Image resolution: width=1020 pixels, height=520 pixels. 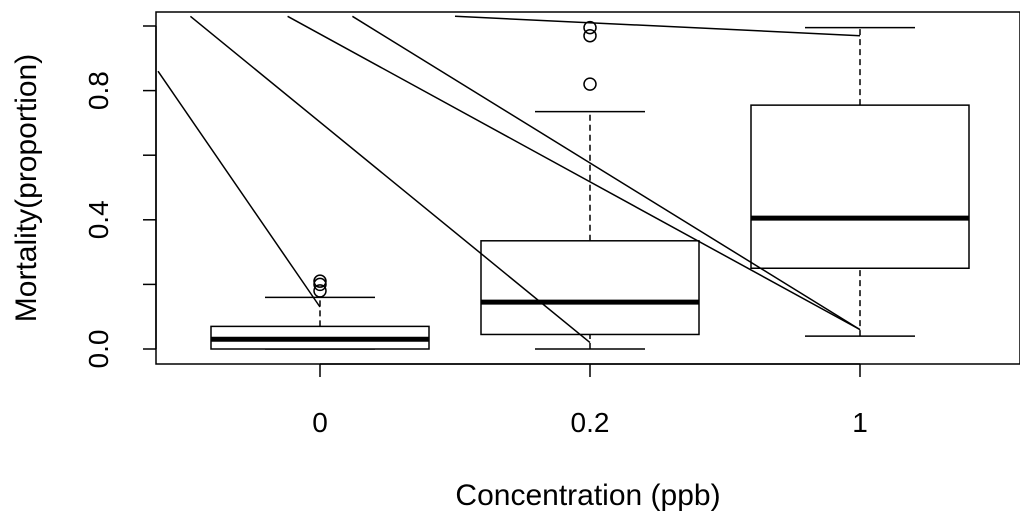 What do you see at coordinates (320, 422) in the screenshot?
I see `x-tick-label: 0` at bounding box center [320, 422].